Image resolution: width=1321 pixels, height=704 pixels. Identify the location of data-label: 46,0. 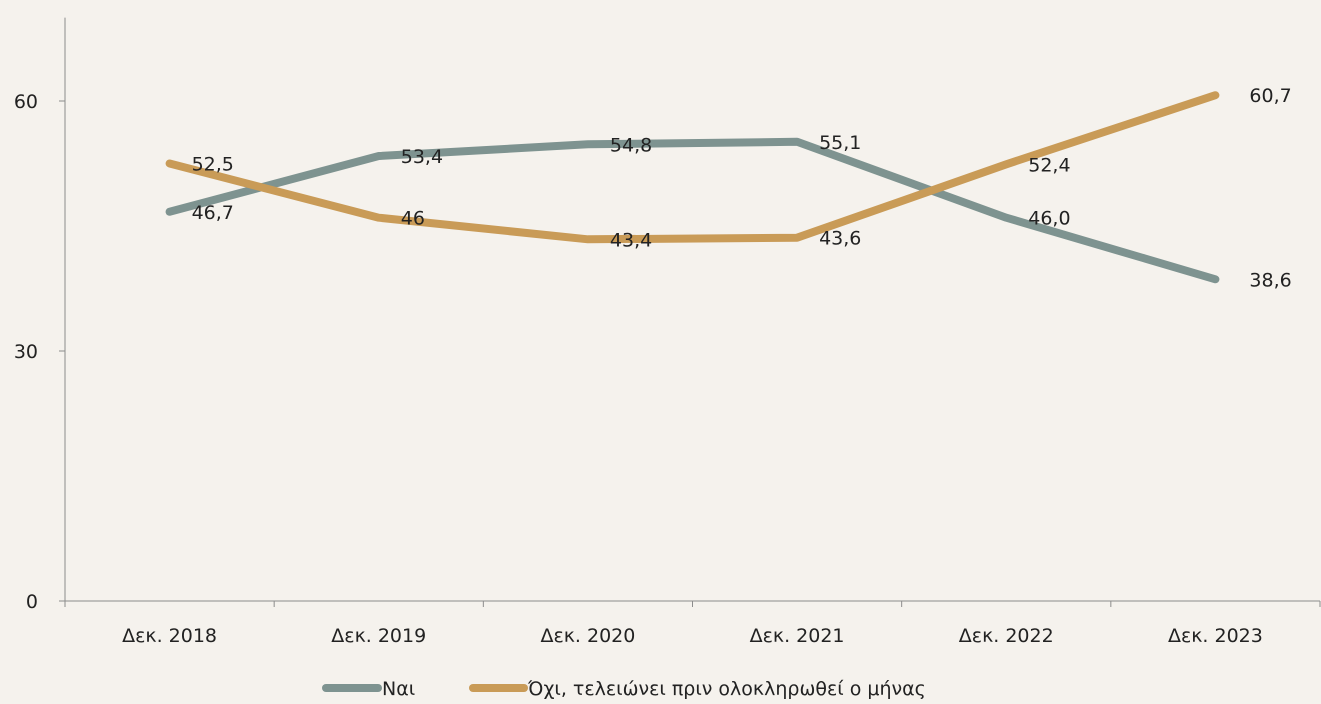
(1049, 219).